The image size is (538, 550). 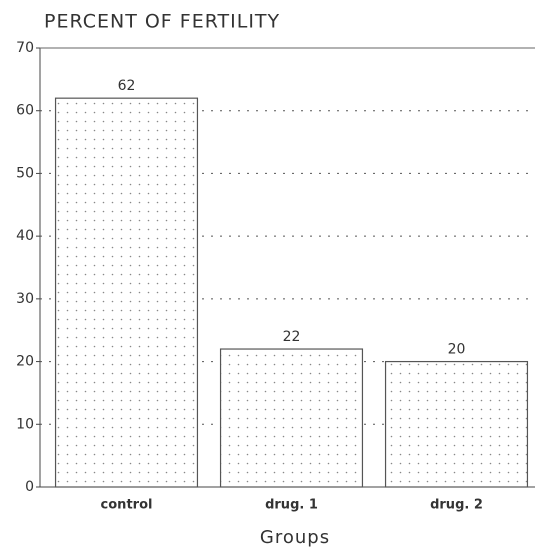 What do you see at coordinates (25, 48) in the screenshot?
I see `y-tick-label: 70` at bounding box center [25, 48].